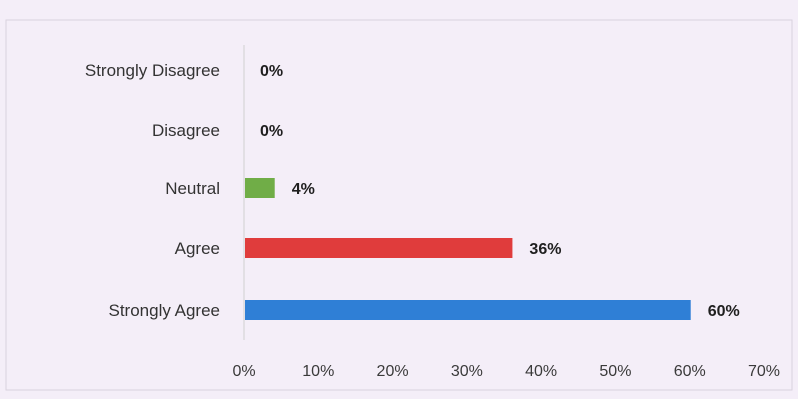 The height and width of the screenshot is (399, 798). Describe the element at coordinates (303, 189) in the screenshot. I see `value-label: 4%` at that location.